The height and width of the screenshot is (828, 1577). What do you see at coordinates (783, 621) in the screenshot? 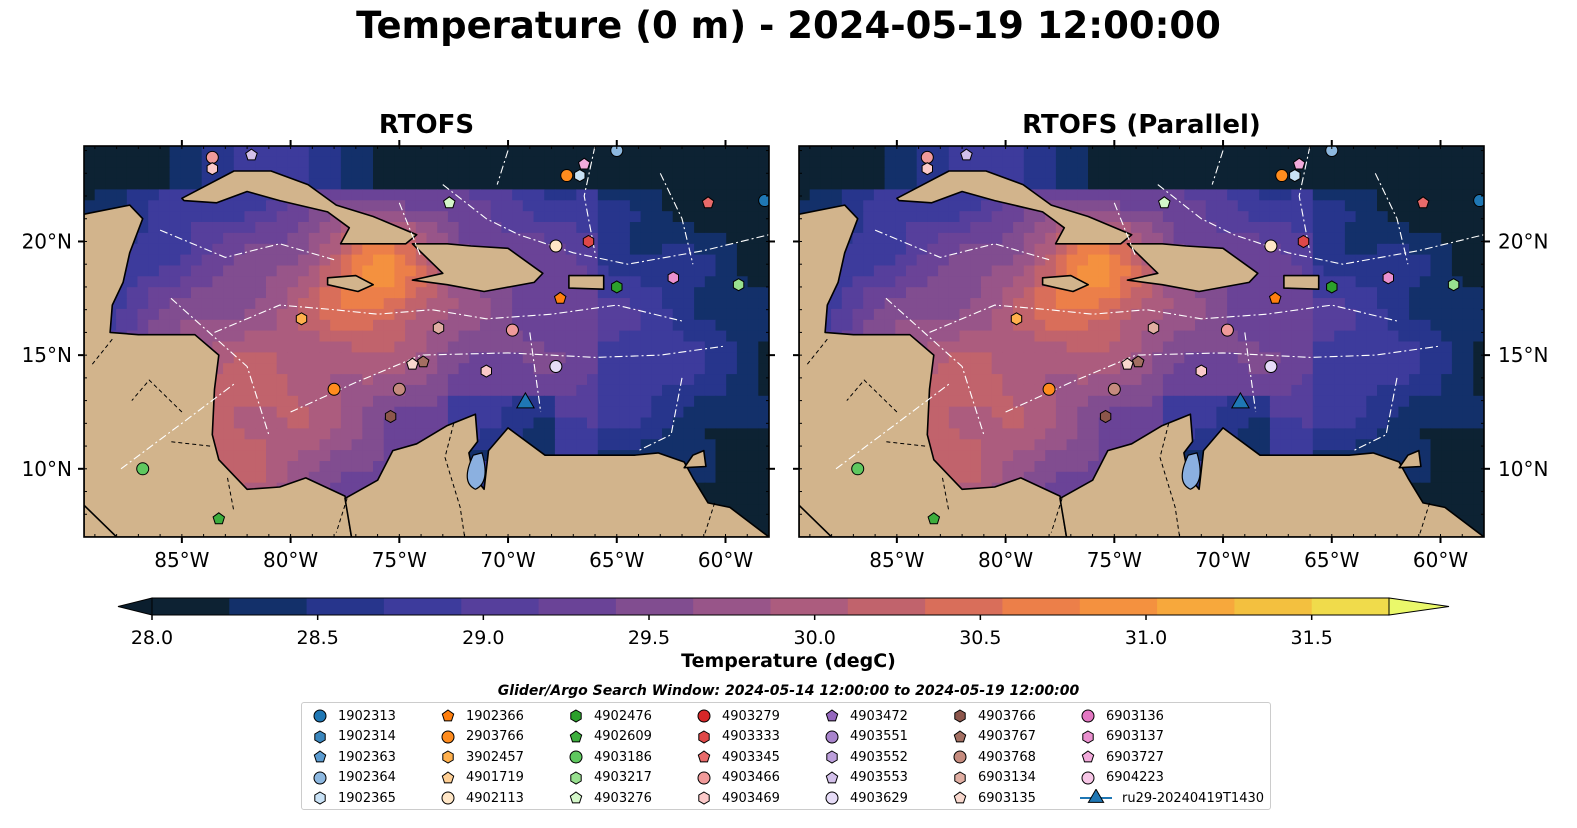
I see `temperature-colorbar: 28.0 28.5 29.0 29.5 30.0 30.5 31.0 31.5` at bounding box center [783, 621].